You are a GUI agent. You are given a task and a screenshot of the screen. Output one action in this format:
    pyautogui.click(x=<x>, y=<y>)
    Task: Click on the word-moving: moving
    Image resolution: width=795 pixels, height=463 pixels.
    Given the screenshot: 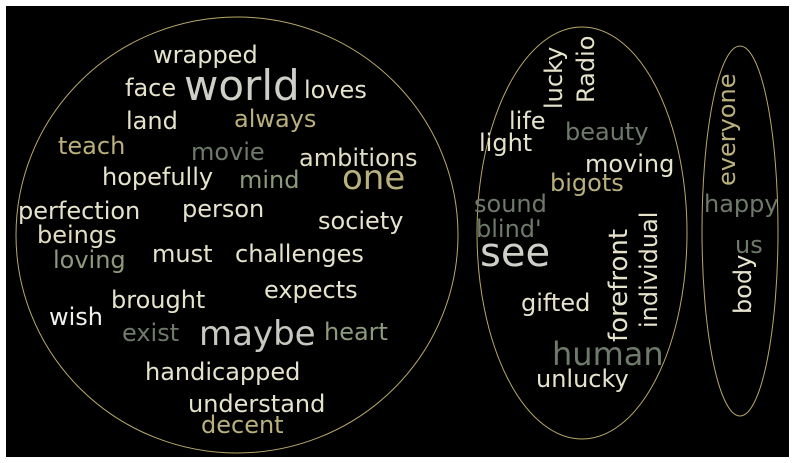 What is the action you would take?
    pyautogui.click(x=630, y=164)
    